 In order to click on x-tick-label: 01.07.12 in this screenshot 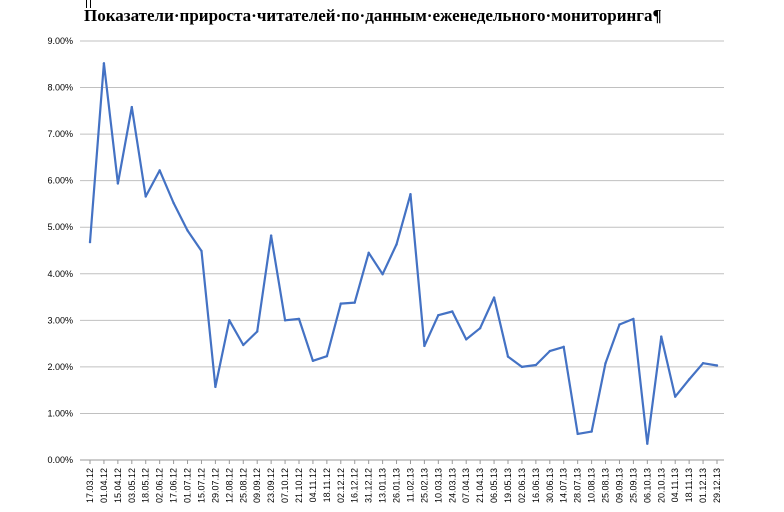, I will do `click(188, 485)`.